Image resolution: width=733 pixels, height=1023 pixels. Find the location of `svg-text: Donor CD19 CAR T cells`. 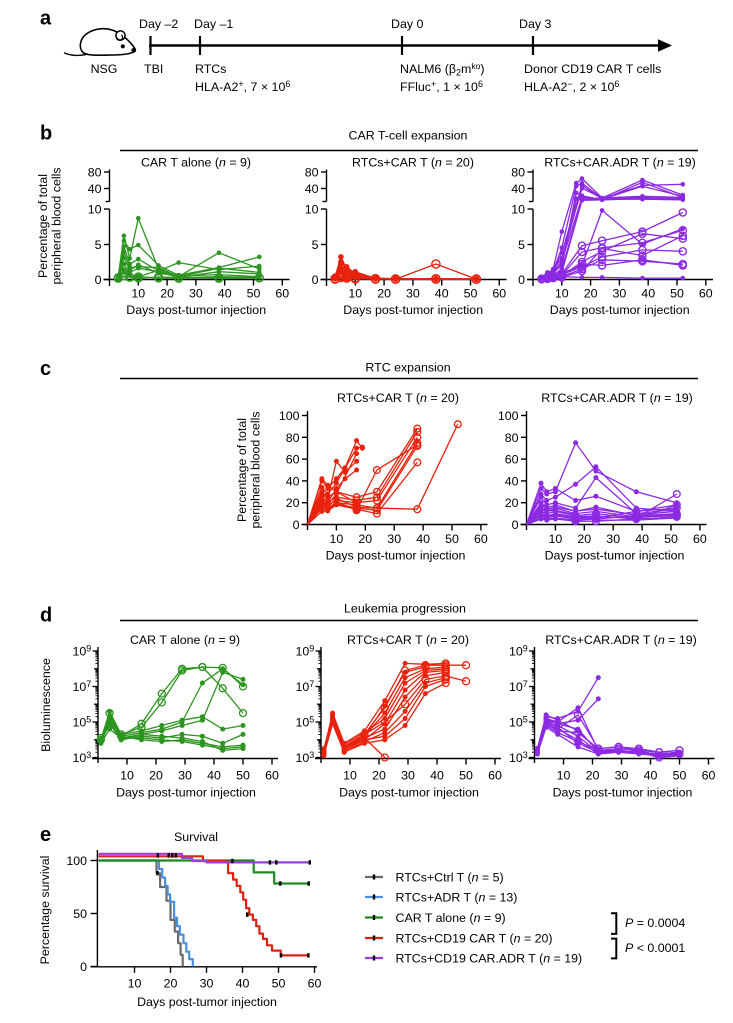

svg-text: Donor CD19 CAR T cells is located at coordinates (592, 69).